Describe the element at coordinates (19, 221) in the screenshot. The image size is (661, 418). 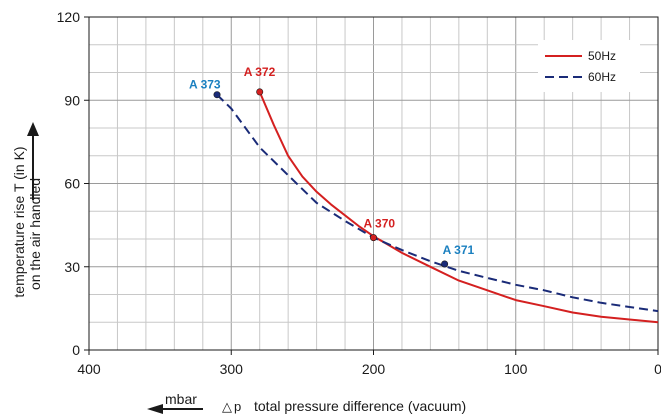
I see `y-axis-title-line1: temperature rise T (in K)` at that location.